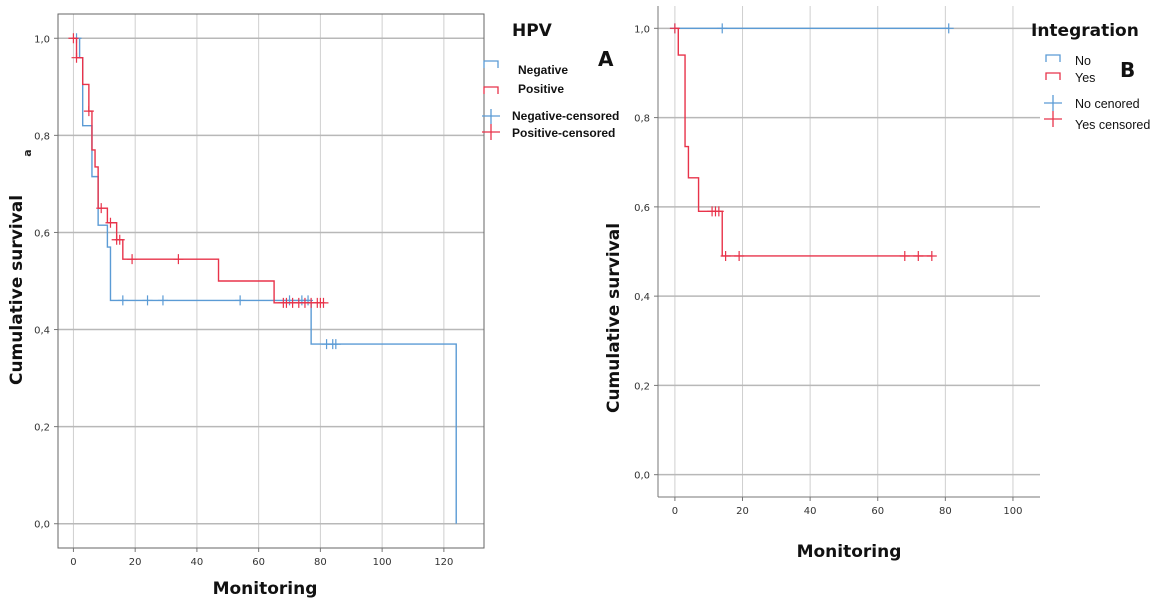 The height and width of the screenshot is (601, 1152). I want to click on panel-a-legend-title: HPV, so click(532, 31).